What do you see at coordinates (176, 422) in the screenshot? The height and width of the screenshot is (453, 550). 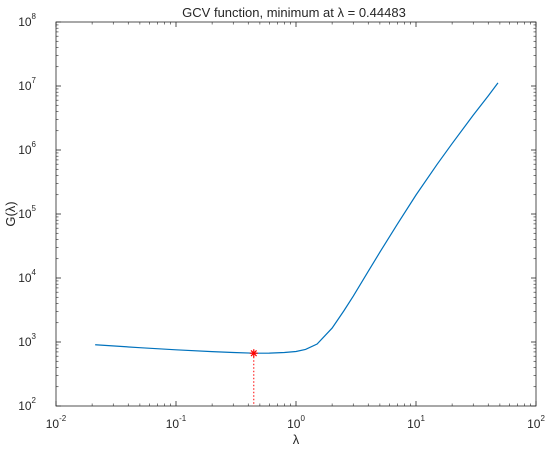 I see `x-tick-label: 10⁻¹` at bounding box center [176, 422].